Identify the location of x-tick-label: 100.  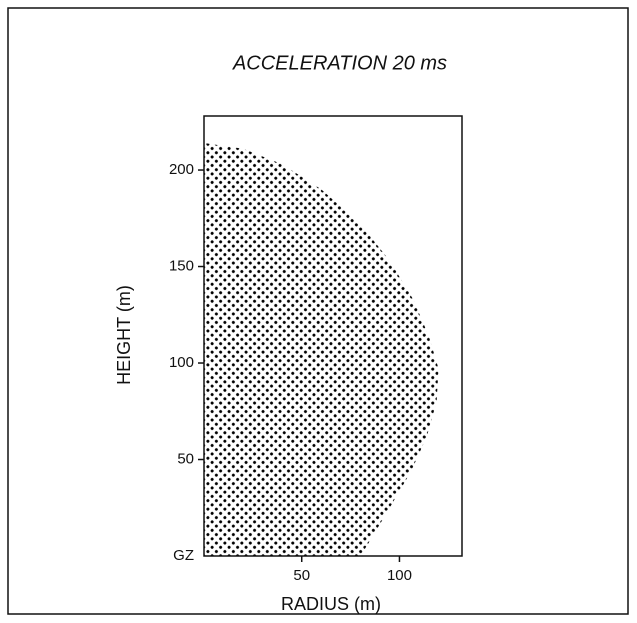
(399, 575).